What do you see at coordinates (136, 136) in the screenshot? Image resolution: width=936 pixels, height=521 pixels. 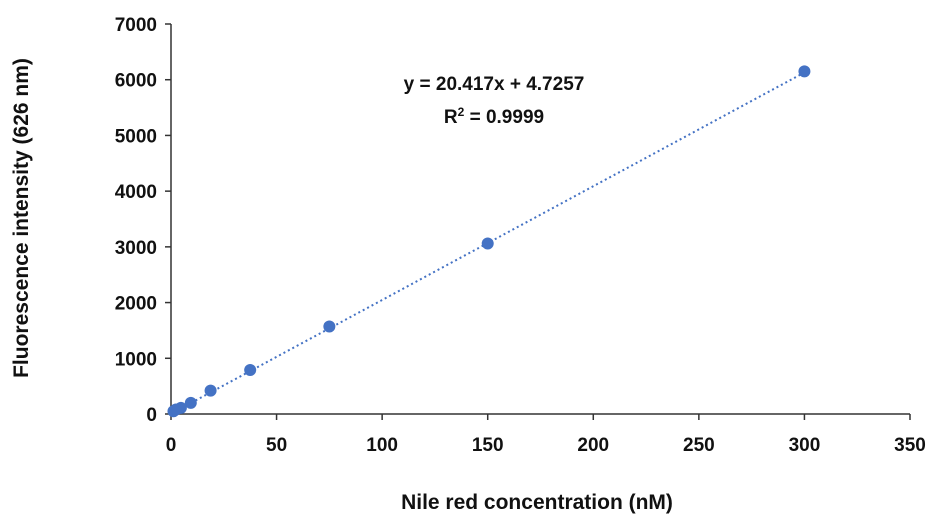 I see `y-tick-label: 5000` at bounding box center [136, 136].